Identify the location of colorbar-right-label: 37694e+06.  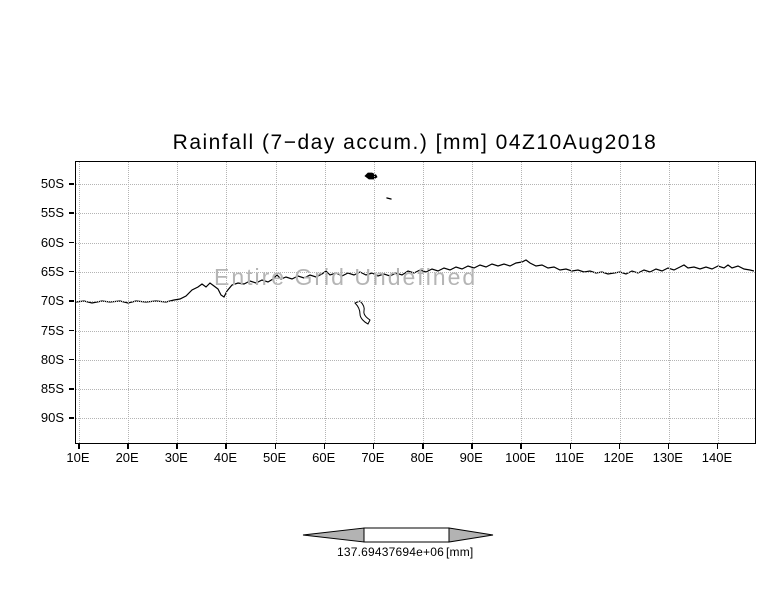
(412, 552).